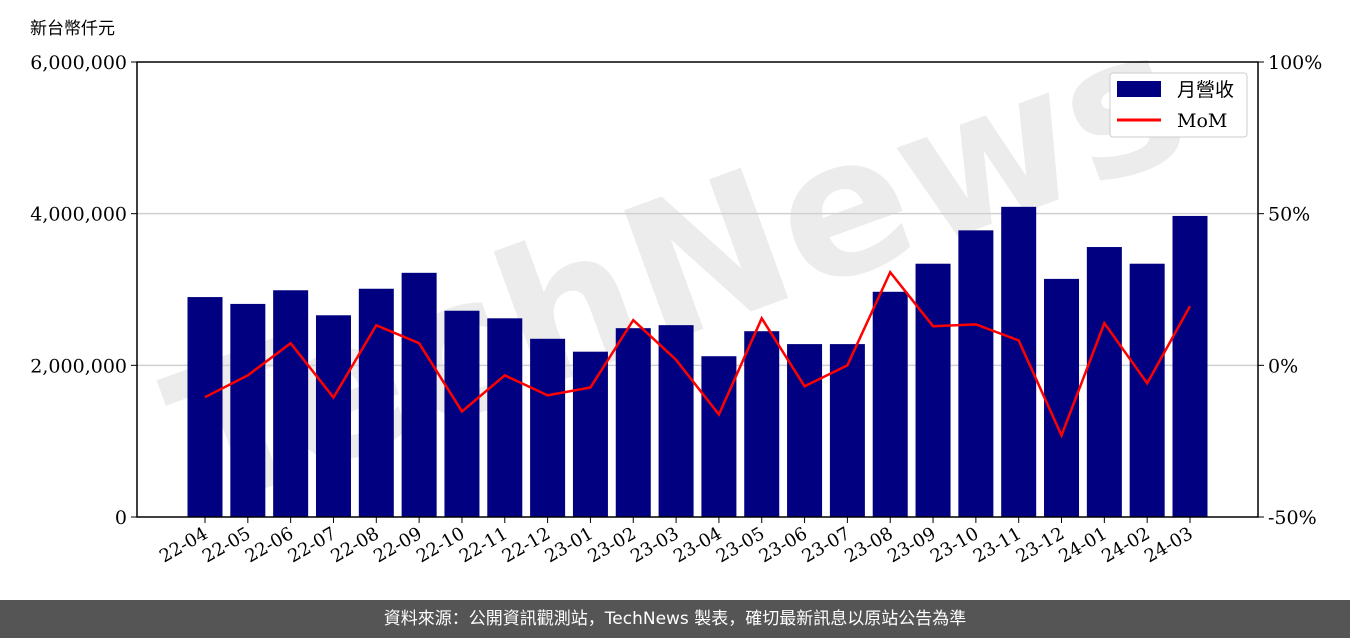 The image size is (1350, 638). I want to click on x-tick-label: 23-04, so click(697, 545).